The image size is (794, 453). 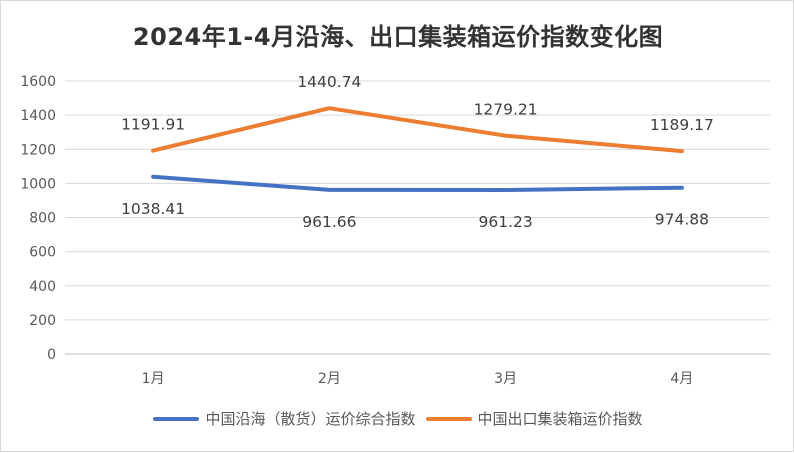 What do you see at coordinates (448, 418) in the screenshot?
I see `legend-swatch-export` at bounding box center [448, 418].